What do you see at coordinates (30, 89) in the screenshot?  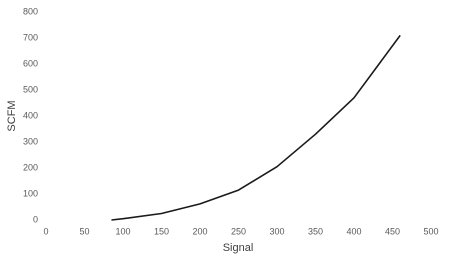 I see `y-tick-label: 500` at bounding box center [30, 89].